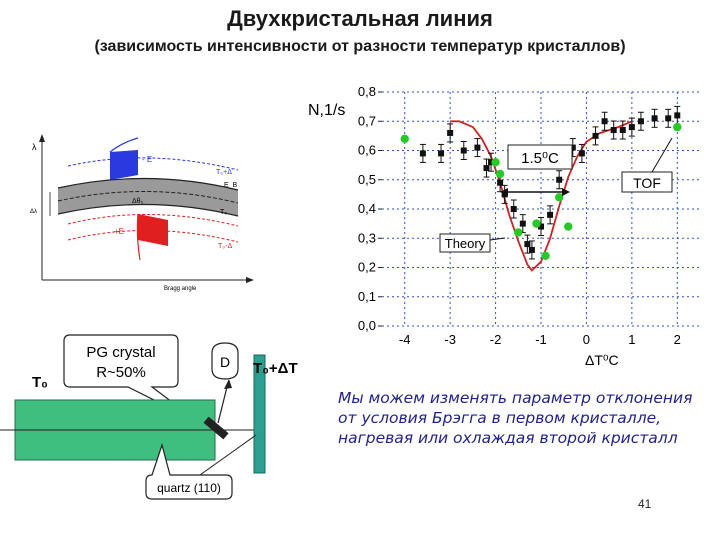 The height and width of the screenshot is (540, 720). Describe the element at coordinates (223, 403) in the screenshot. I see `reflected-beam` at that location.